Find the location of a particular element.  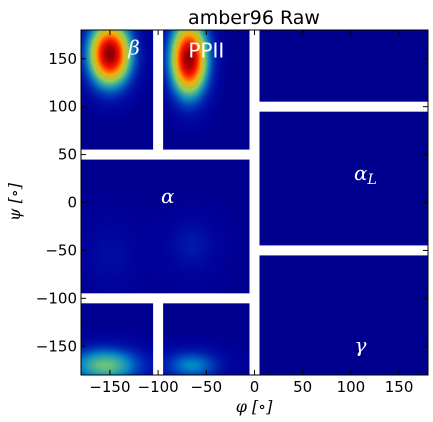

x-tick-label: −150 is located at coordinates (109, 387).